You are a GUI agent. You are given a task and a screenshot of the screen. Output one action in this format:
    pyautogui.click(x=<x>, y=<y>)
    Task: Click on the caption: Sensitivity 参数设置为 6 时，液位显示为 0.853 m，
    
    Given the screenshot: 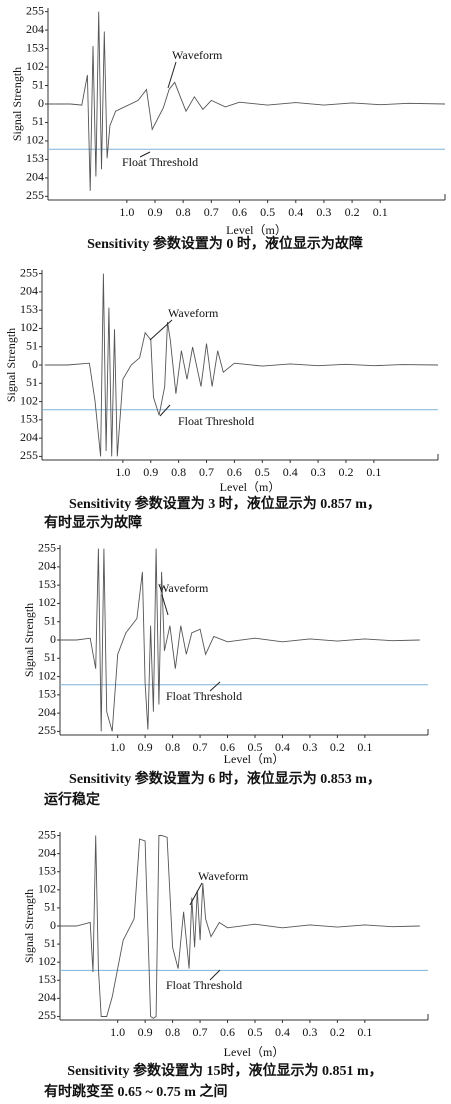 What is the action you would take?
    pyautogui.click(x=225, y=778)
    